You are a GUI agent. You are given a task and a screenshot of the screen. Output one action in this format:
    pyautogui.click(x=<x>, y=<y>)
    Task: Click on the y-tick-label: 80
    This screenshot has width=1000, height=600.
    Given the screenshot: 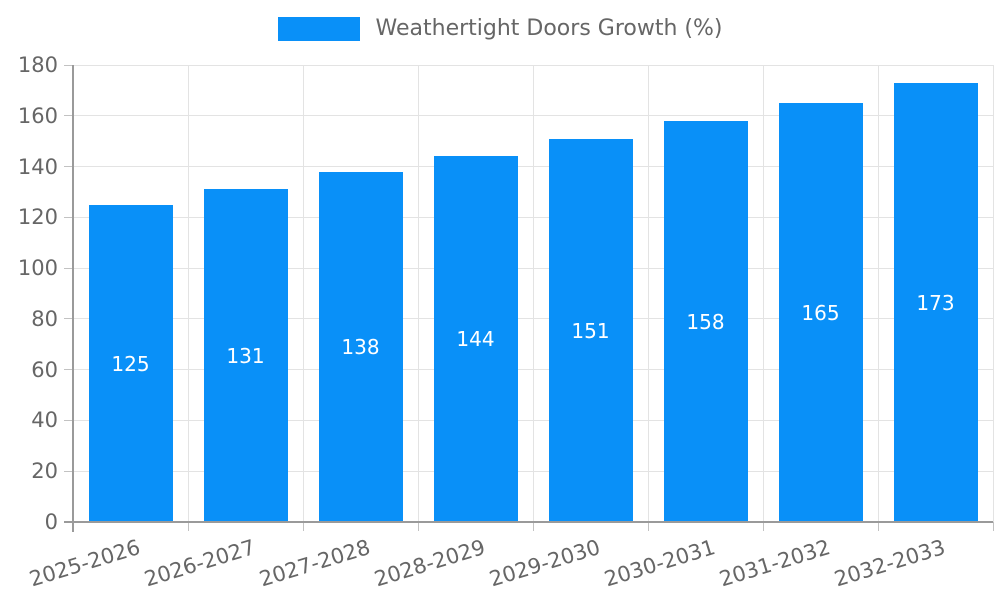 What is the action you would take?
    pyautogui.click(x=44, y=318)
    